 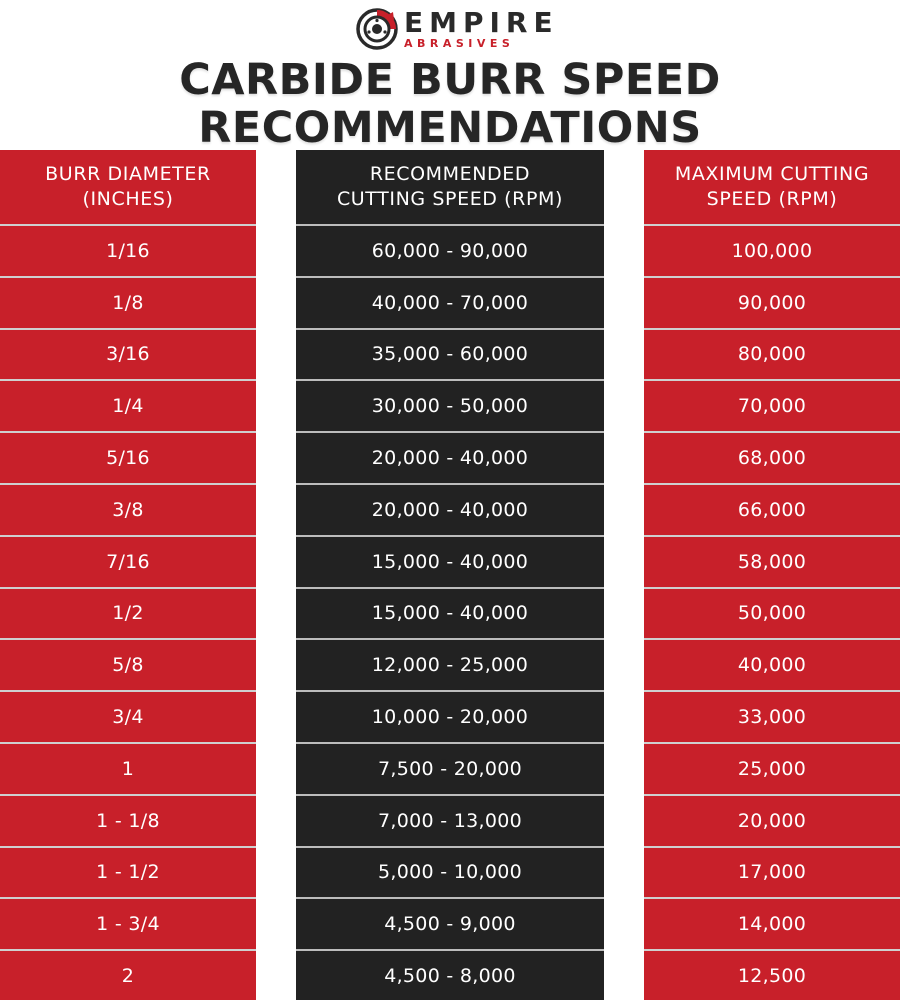 What do you see at coordinates (772, 187) in the screenshot?
I see `maximum-speed-header: MAXIMUM CUTTING SPEED (RPM)` at bounding box center [772, 187].